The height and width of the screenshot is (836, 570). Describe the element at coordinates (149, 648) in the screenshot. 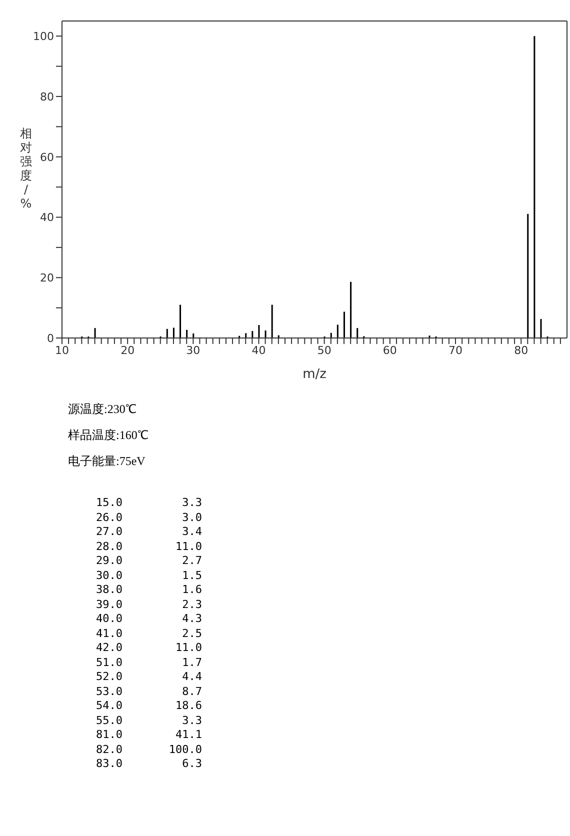

I see `text: 42.0 11.0` at that location.